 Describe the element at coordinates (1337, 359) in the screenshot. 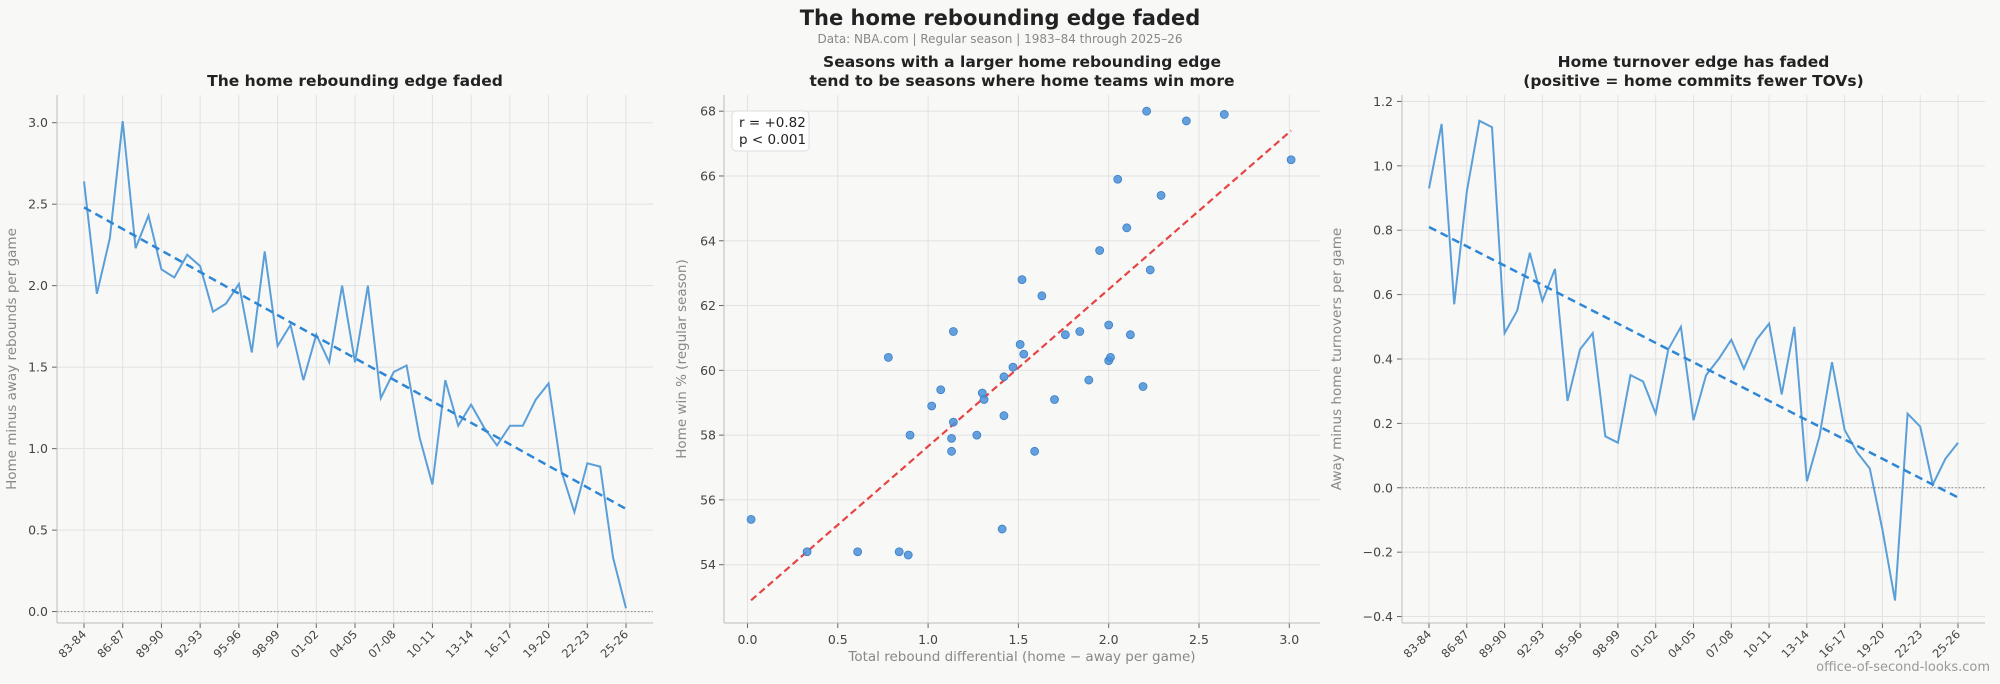

I see `y-axis-label: Away minus home turnovers per game` at that location.